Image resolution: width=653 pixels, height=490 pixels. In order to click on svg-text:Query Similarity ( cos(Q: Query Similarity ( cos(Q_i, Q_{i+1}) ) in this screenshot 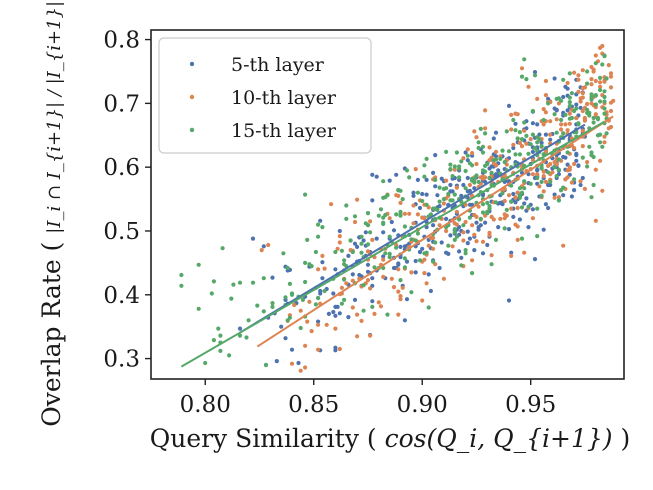, I will do `click(390, 438)`.